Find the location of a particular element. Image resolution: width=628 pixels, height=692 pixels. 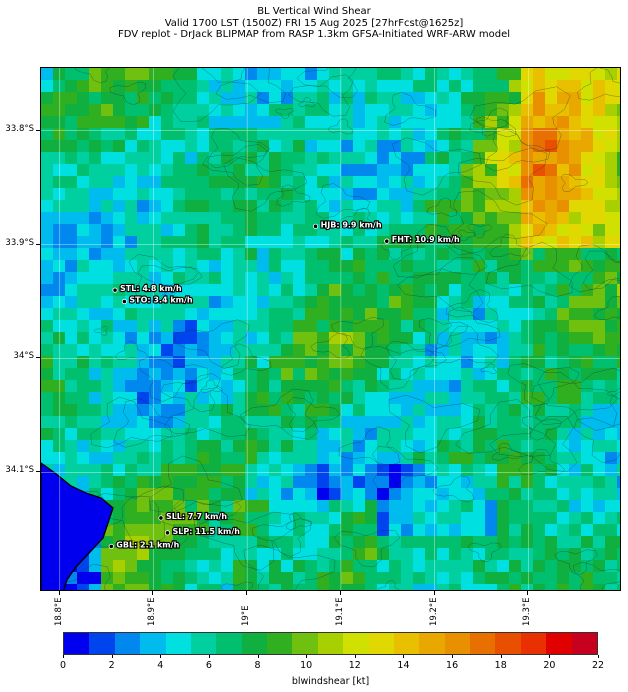

station-stl: STL: 4.8 km/h is located at coordinates (147, 288).